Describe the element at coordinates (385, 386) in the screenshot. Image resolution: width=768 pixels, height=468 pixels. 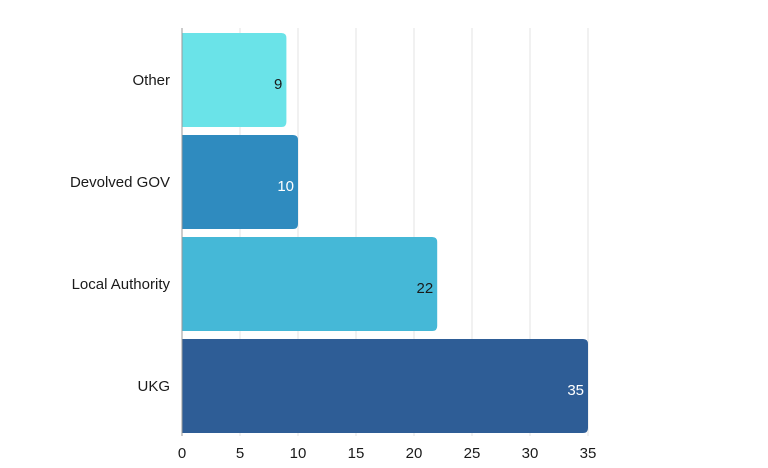
I see `bar-ukg` at that location.